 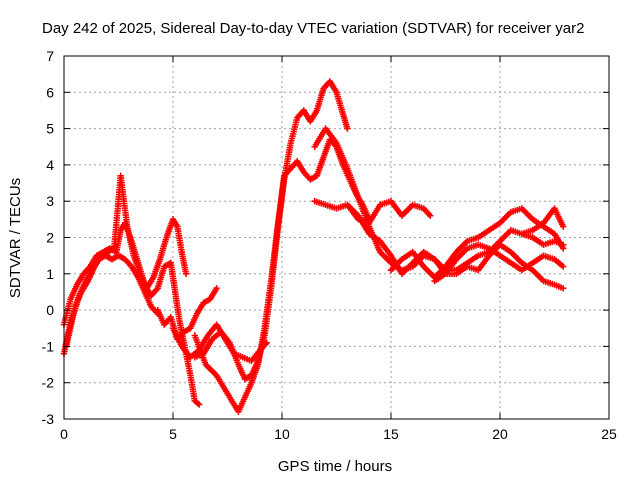 I want to click on y-tick-label: 6, so click(x=50, y=92).